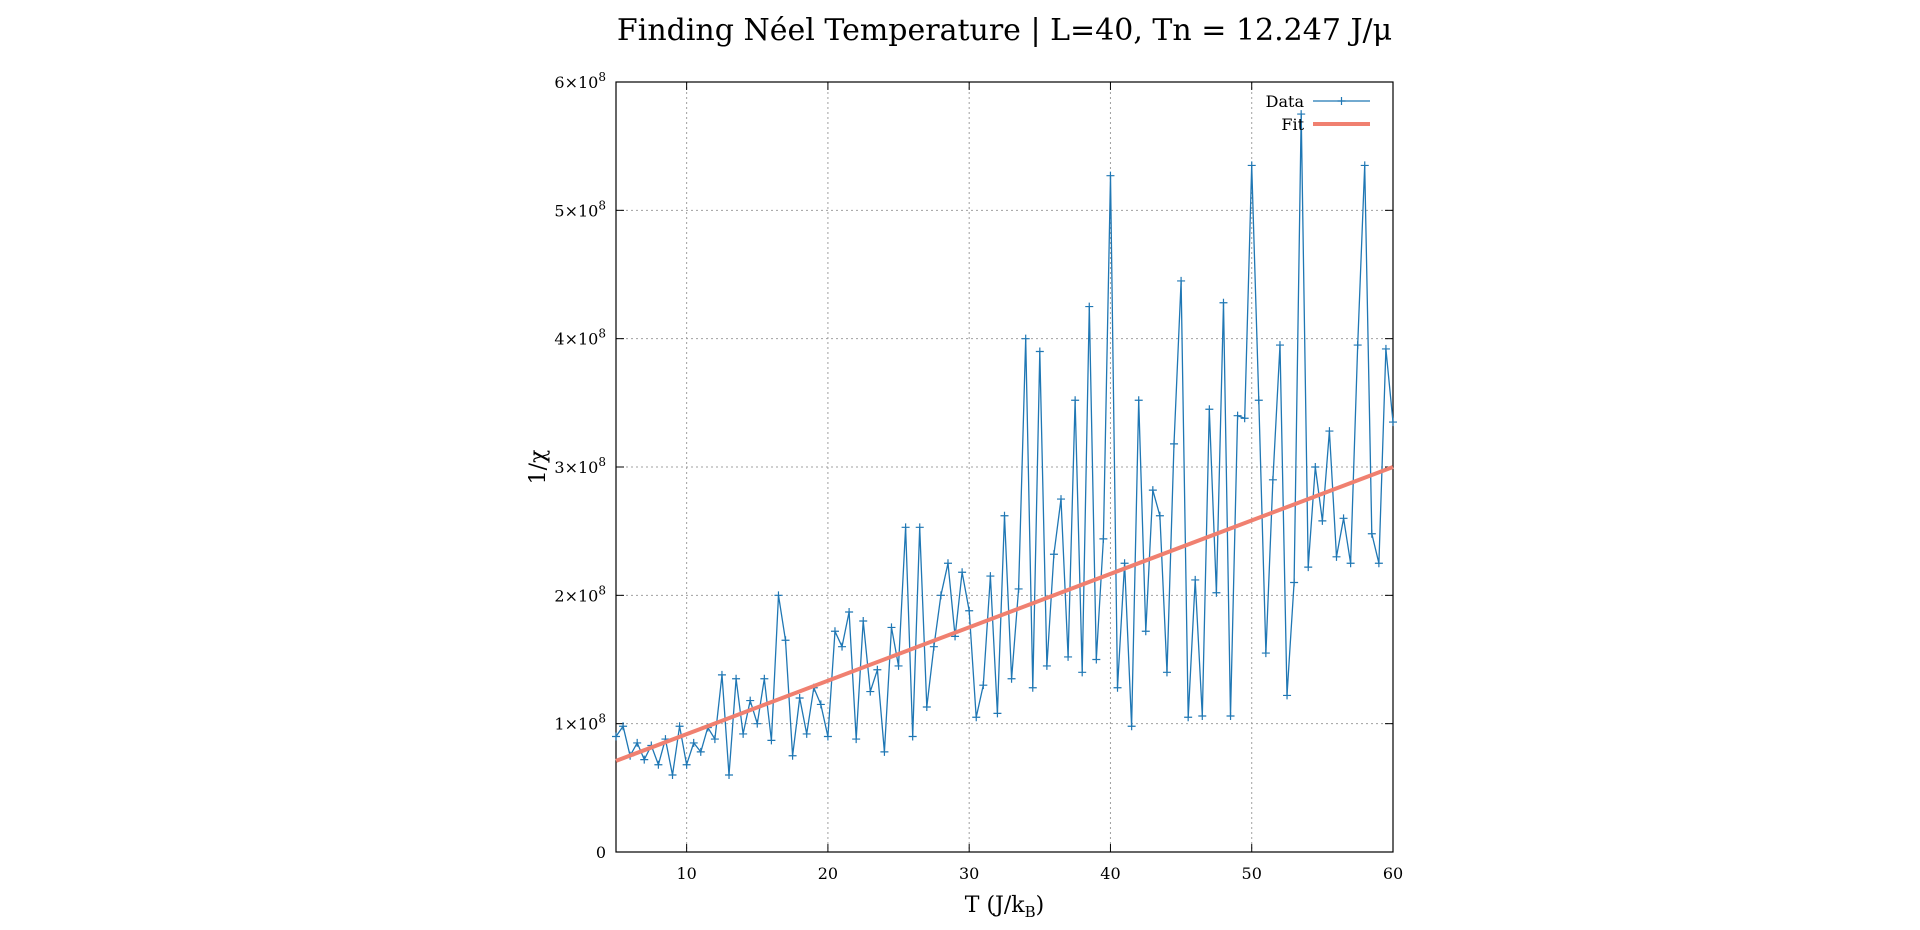  I want to click on legend-label-data: Data, so click(1285, 101).